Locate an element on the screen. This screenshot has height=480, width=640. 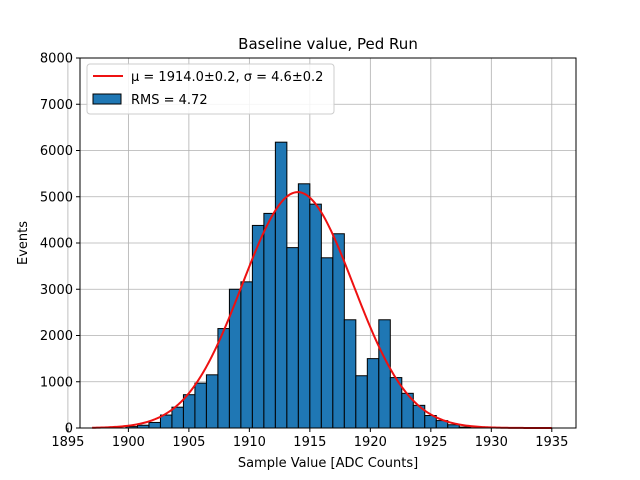
legend-fit-label: μ = 1914.0±0.2, σ = 4.6±0.2 is located at coordinates (227, 77).